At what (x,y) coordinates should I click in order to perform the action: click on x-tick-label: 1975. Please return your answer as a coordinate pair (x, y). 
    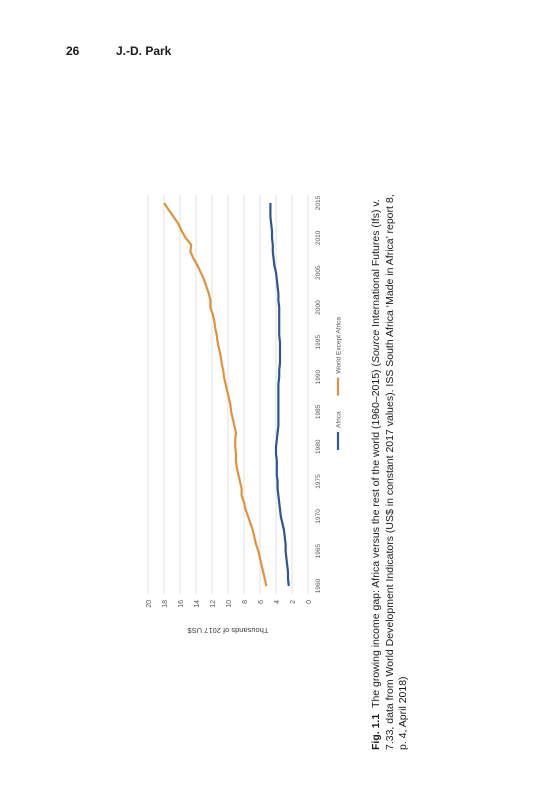
    Looking at the image, I should click on (318, 481).